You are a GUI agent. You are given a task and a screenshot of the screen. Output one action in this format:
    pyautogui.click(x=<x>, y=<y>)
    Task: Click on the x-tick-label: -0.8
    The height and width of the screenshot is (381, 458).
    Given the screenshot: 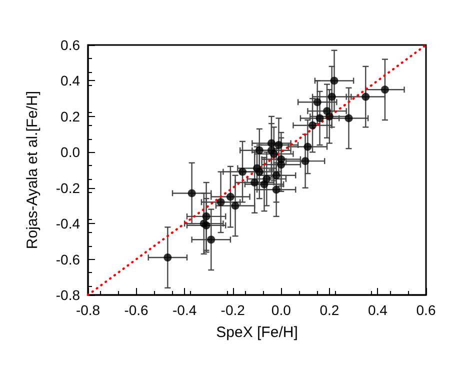 What is the action you would take?
    pyautogui.click(x=88, y=310)
    